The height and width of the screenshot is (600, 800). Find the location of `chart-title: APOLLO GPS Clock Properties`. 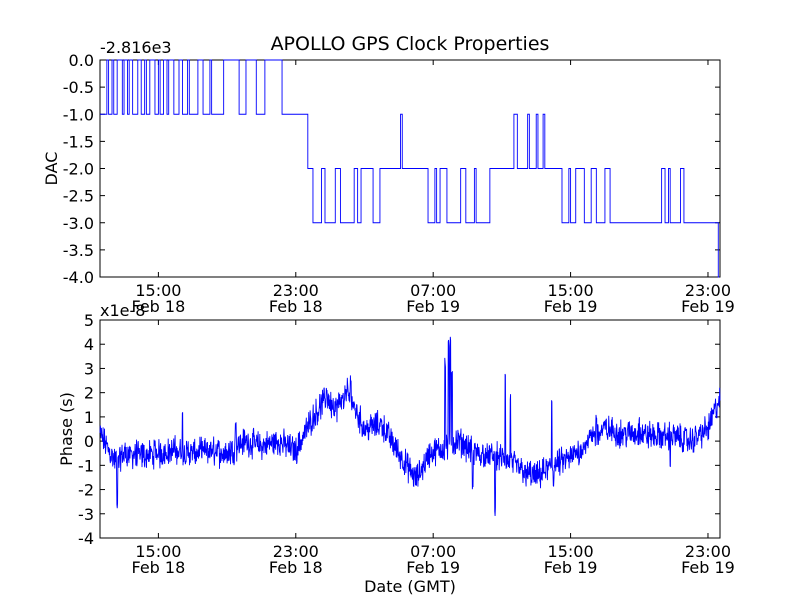

chart-title: APOLLO GPS Clock Properties is located at coordinates (410, 44).